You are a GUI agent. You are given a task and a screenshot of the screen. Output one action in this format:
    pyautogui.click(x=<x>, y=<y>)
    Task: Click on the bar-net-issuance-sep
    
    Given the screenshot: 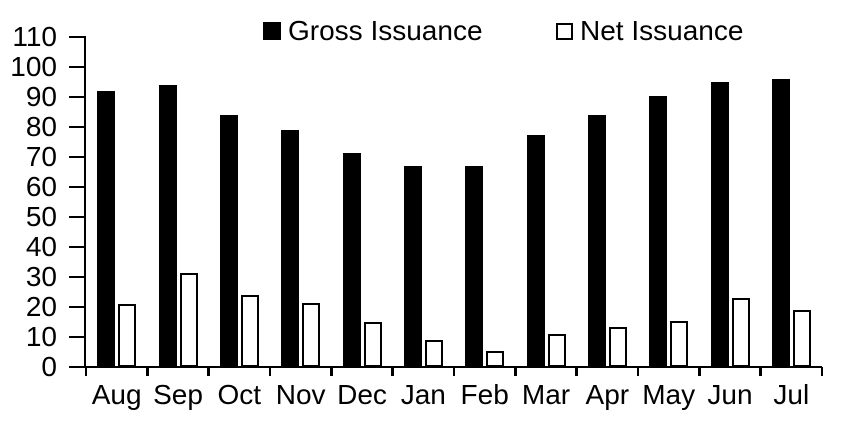 What is the action you would take?
    pyautogui.click(x=188, y=319)
    